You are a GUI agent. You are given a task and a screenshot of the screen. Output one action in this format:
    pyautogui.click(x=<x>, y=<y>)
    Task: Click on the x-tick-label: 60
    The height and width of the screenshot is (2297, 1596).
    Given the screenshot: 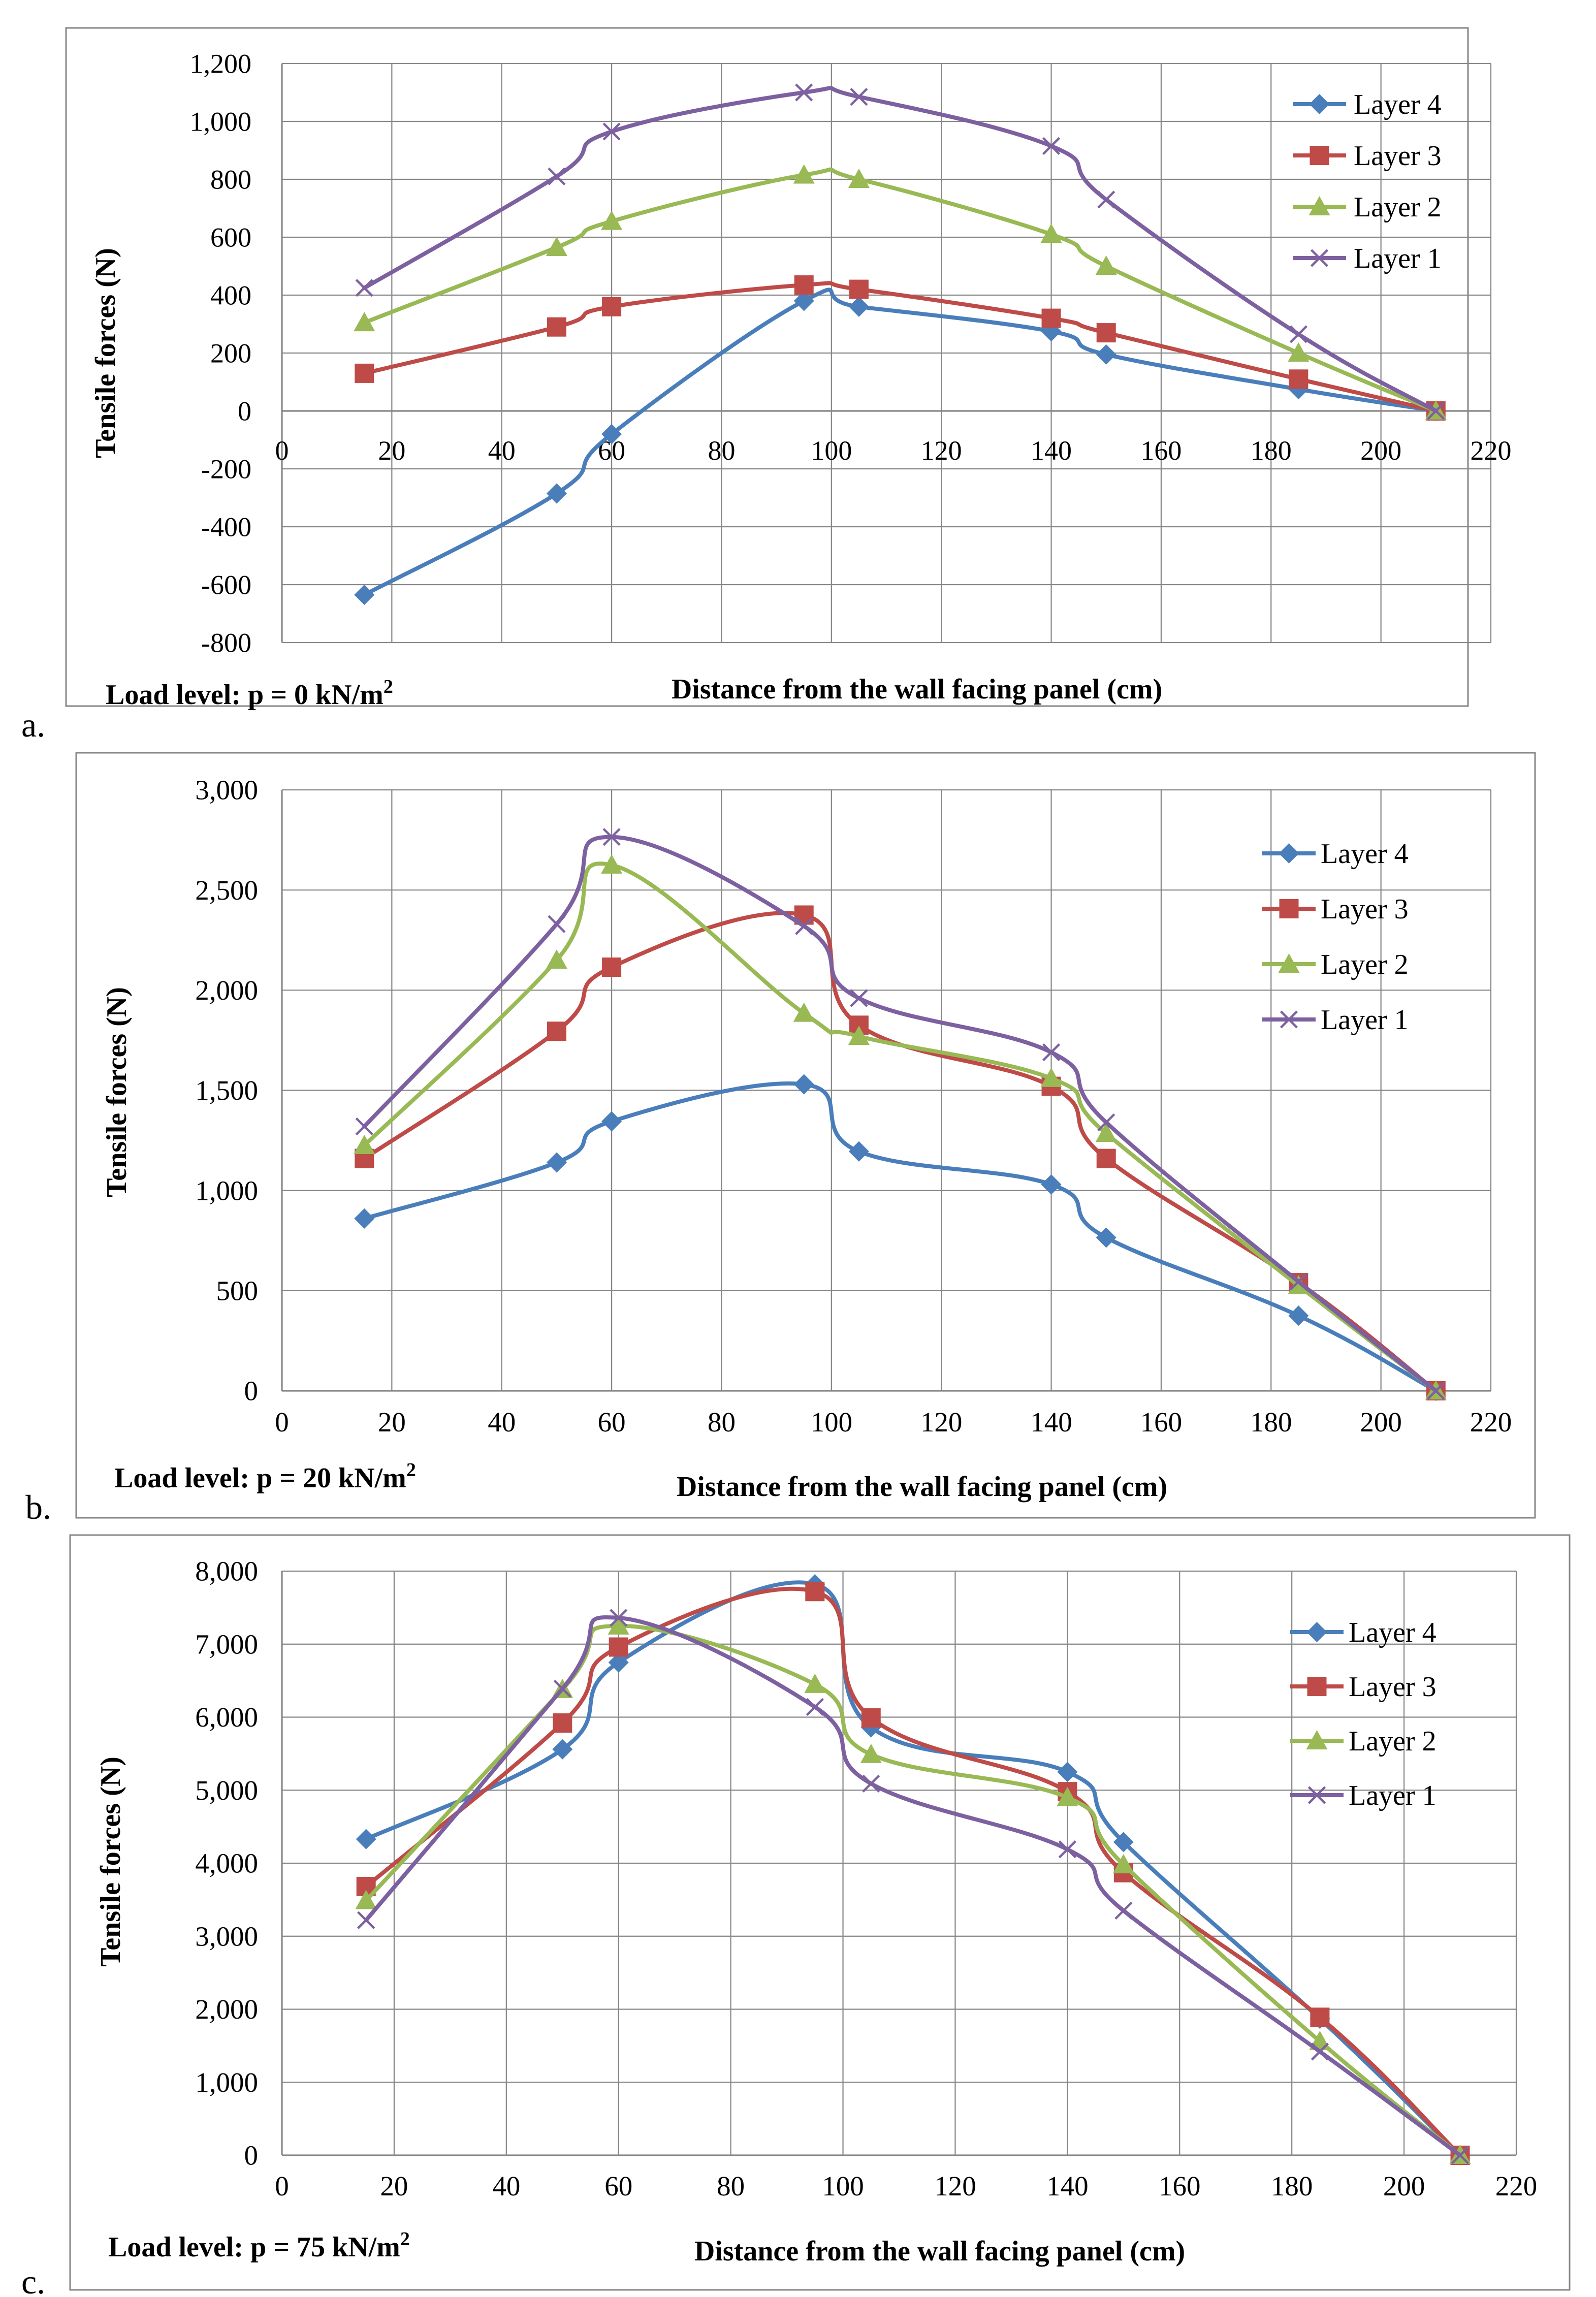 What is the action you would take?
    pyautogui.click(x=618, y=2186)
    